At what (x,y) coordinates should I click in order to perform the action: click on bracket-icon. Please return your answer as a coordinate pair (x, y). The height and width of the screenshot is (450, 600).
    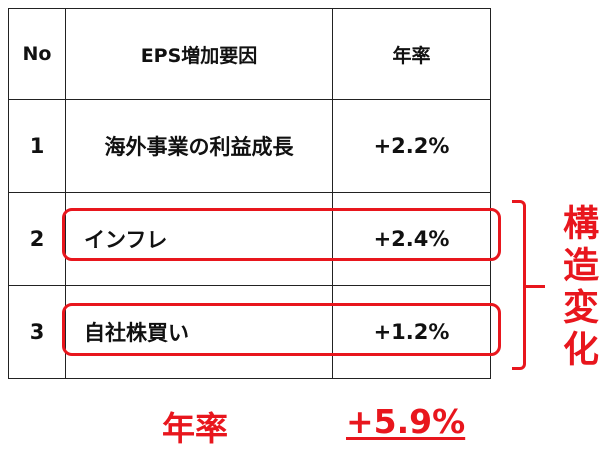
    Looking at the image, I should click on (519, 285).